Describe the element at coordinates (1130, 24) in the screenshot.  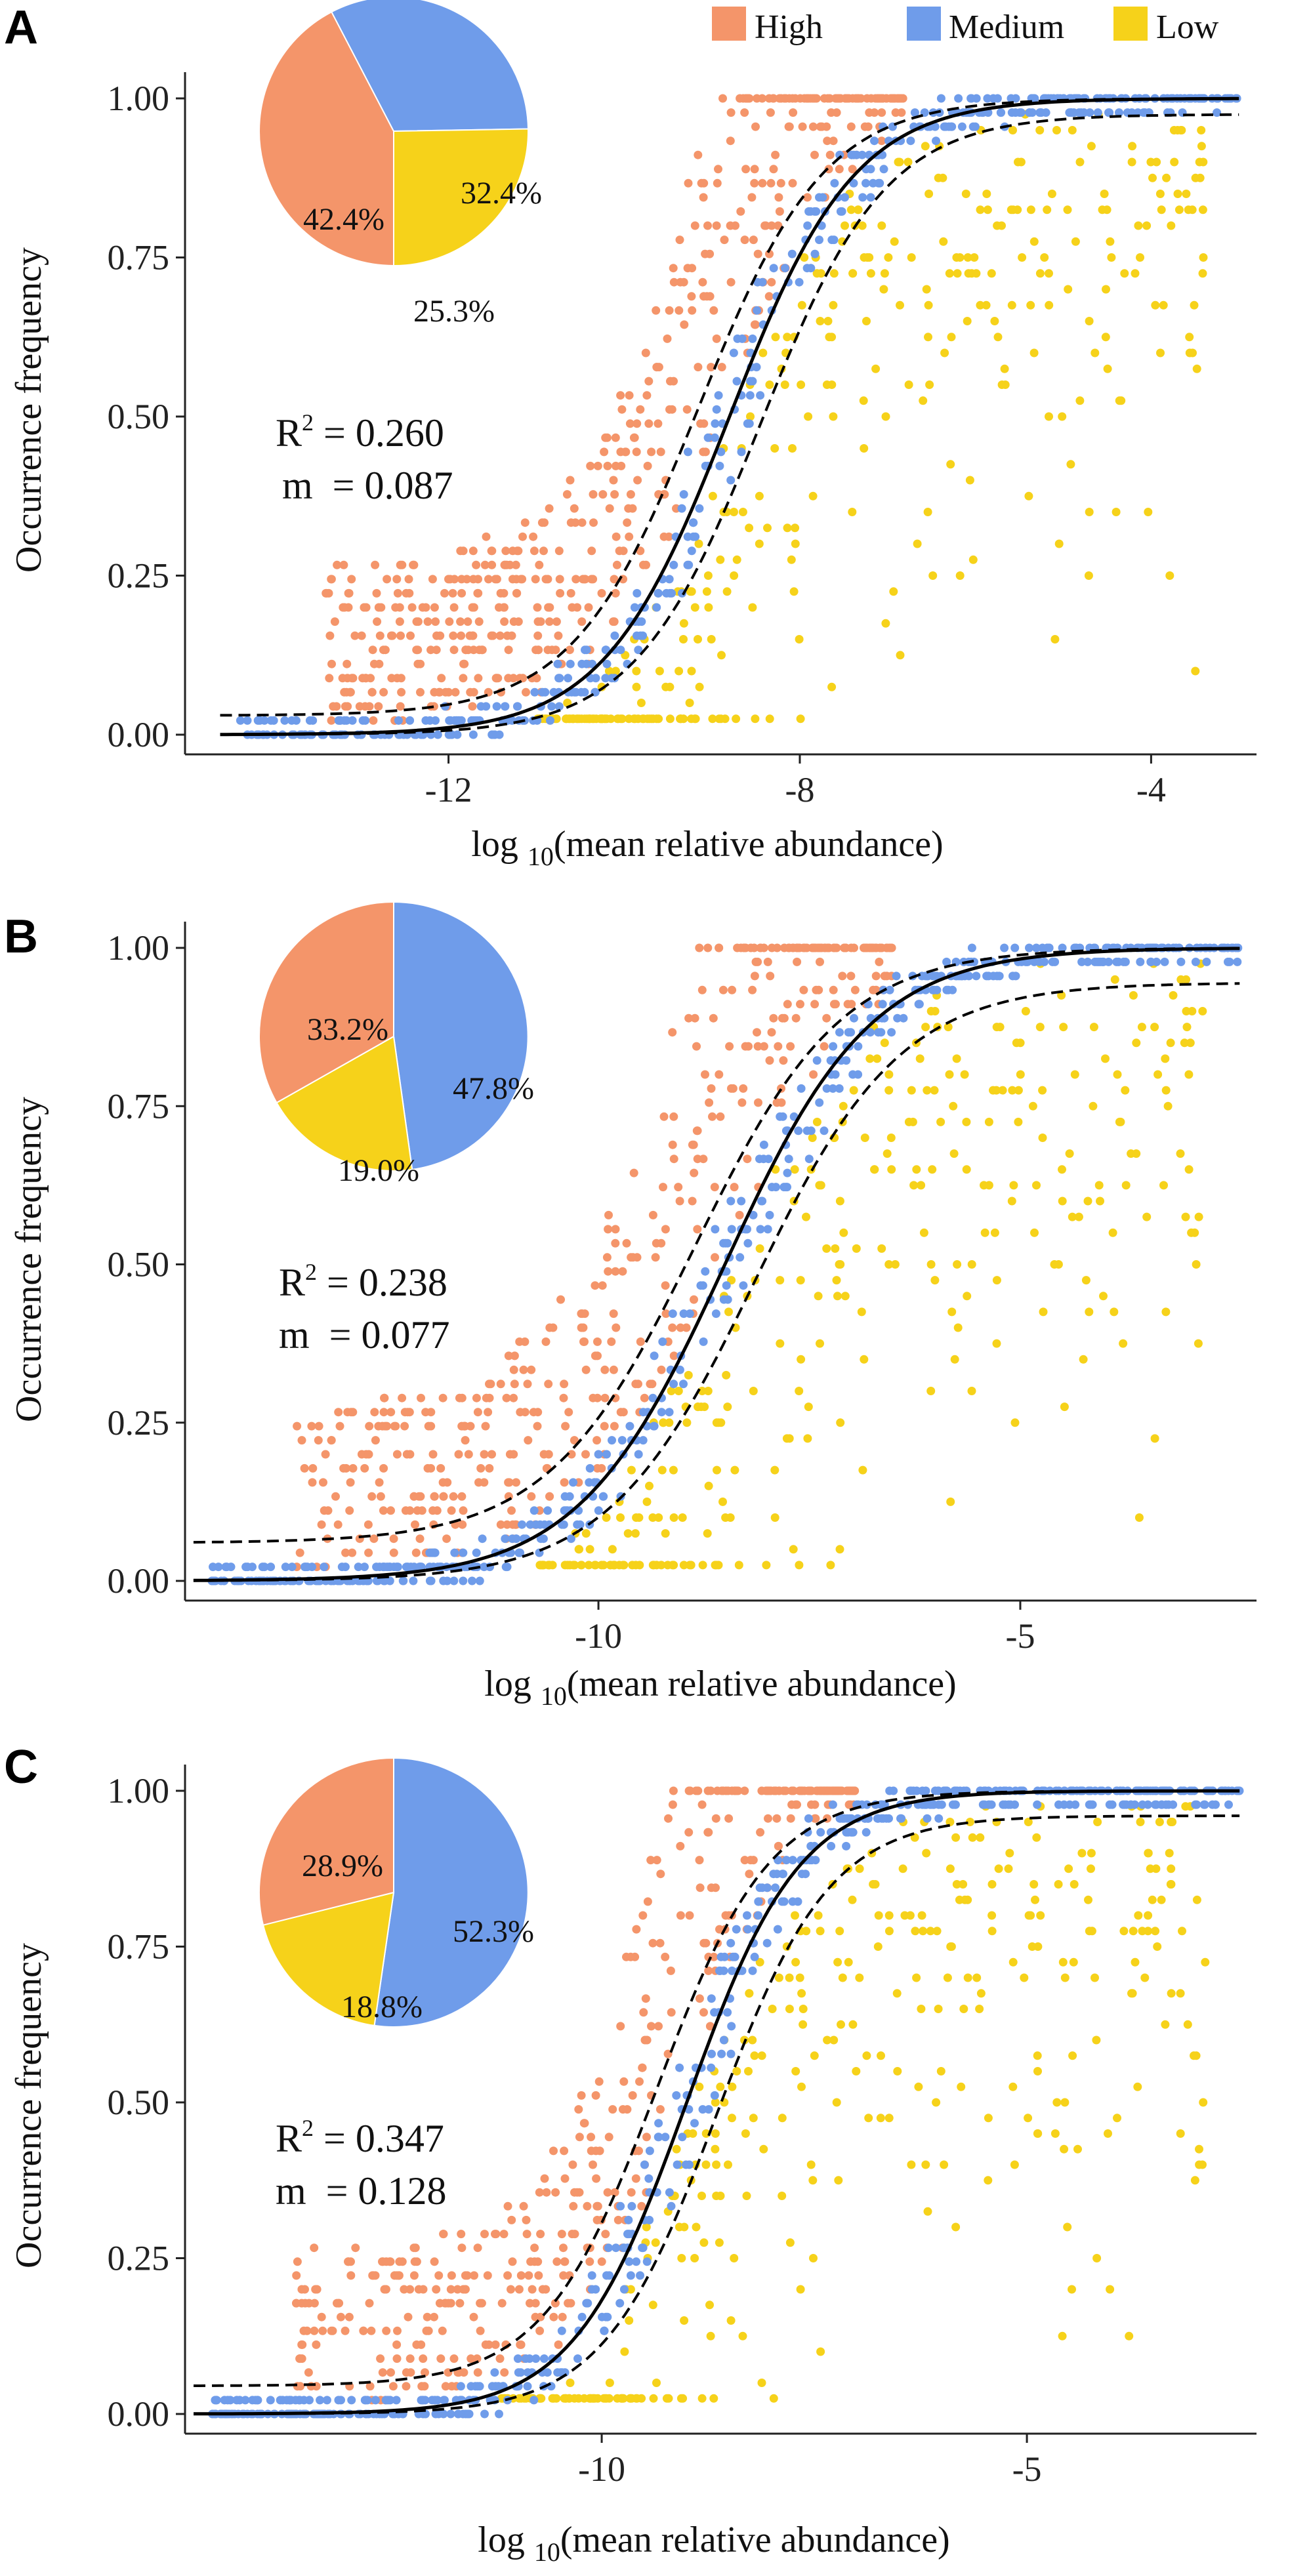
I see `legend-swatch-low` at that location.